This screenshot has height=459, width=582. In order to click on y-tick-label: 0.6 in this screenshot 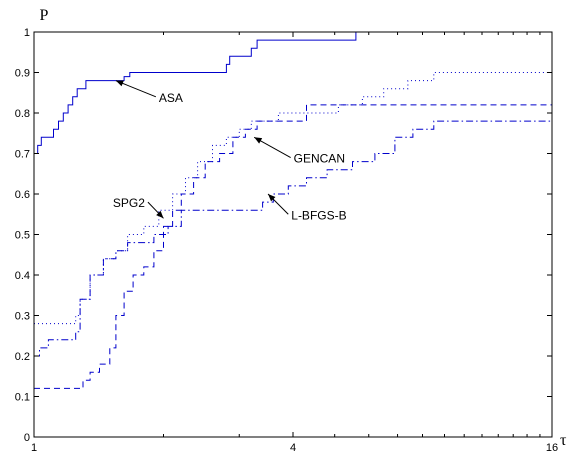, I will do `click(22, 195)`.